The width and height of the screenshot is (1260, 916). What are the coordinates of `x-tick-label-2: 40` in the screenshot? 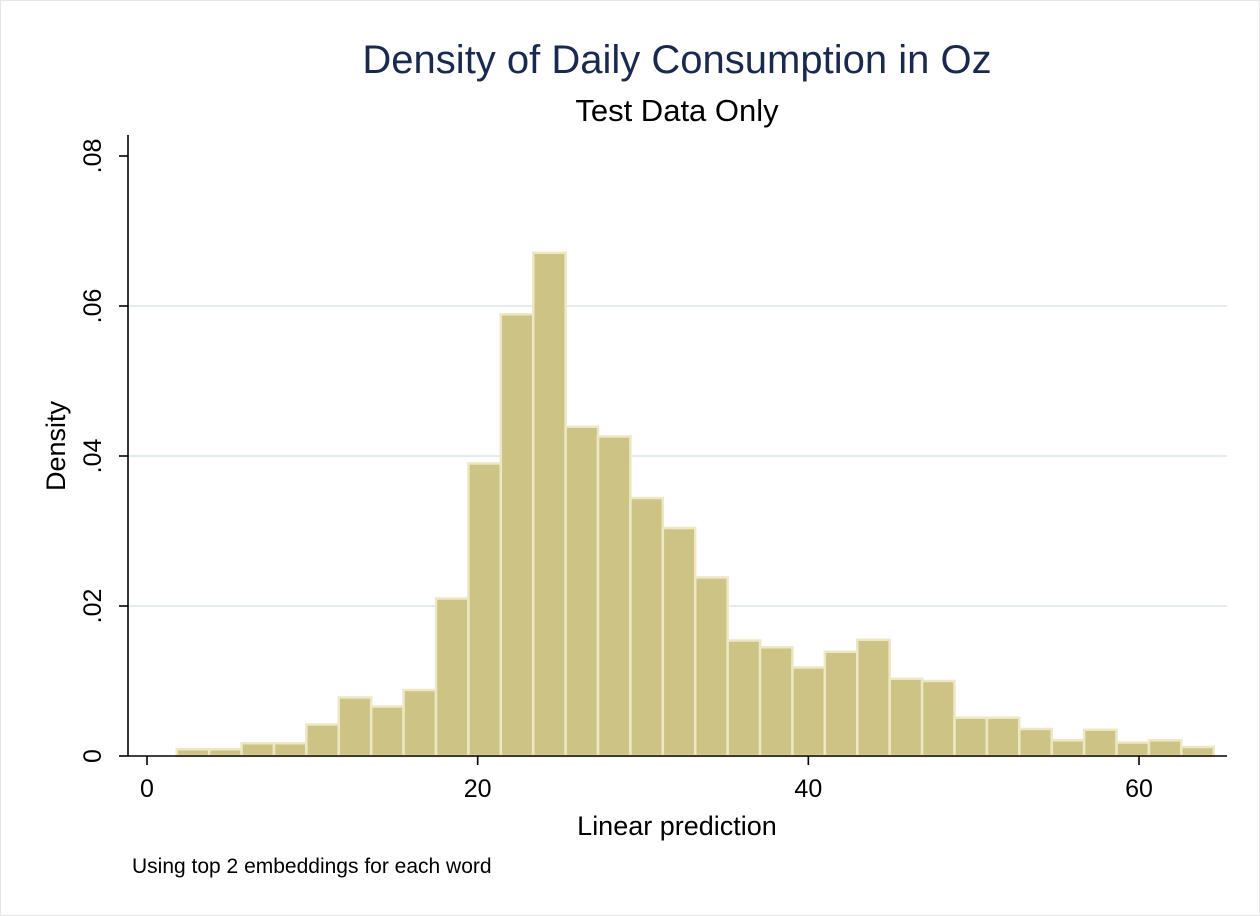 It's located at (808, 789).